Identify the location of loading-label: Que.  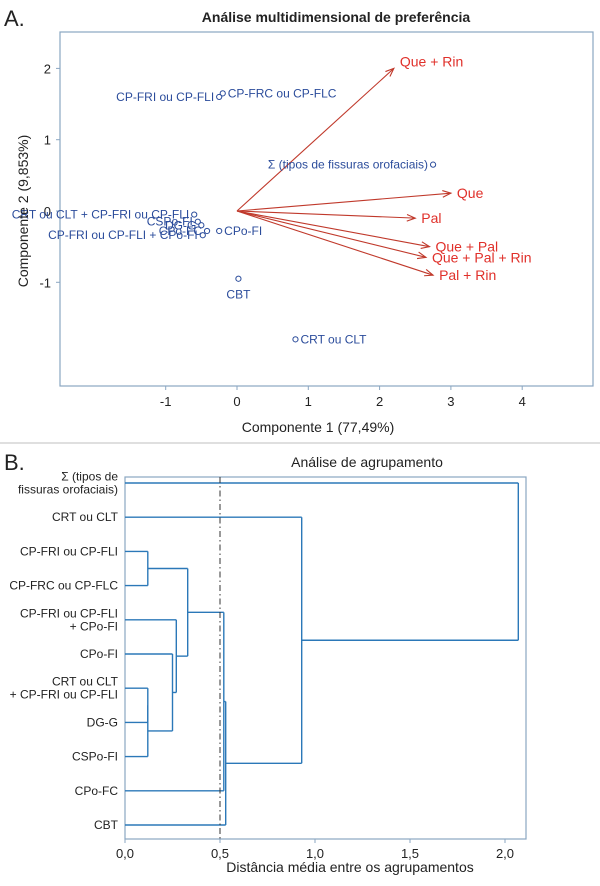
(470, 193).